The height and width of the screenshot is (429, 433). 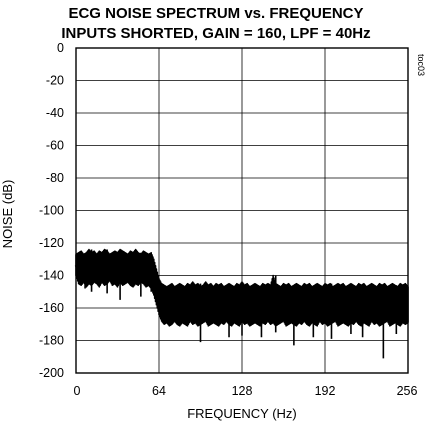 What do you see at coordinates (242, 391) in the screenshot?
I see `x-tick-label: 128` at bounding box center [242, 391].